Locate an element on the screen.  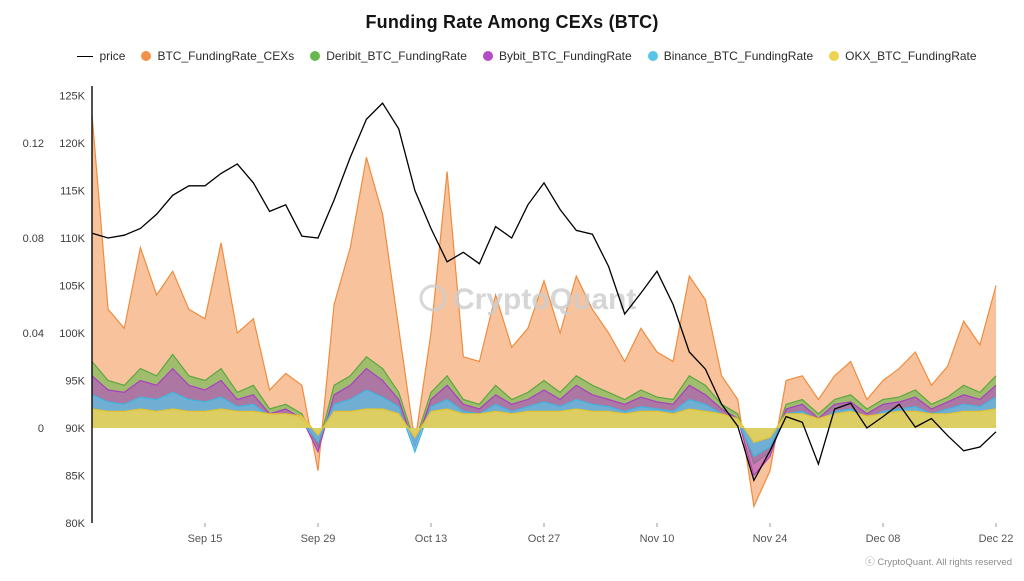
outline-Binance_BTC_FundingRate is located at coordinates (544, 423).